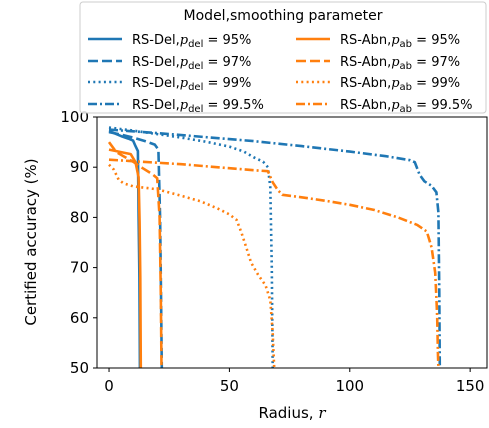  I want to click on x-tick-label: 100, so click(349, 386).